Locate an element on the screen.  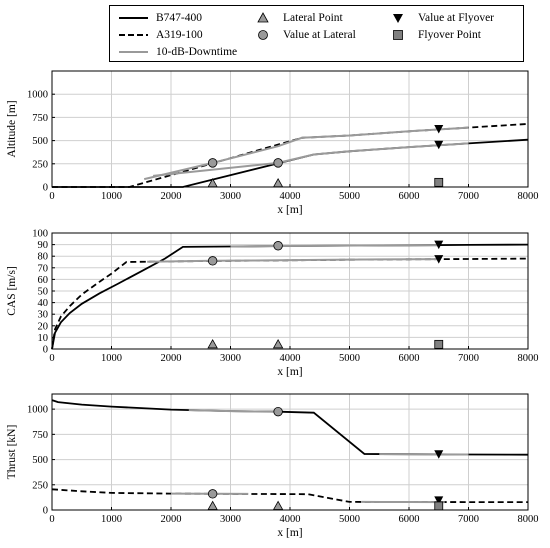
legend-label-a319: A319-100 is located at coordinates (179, 35).